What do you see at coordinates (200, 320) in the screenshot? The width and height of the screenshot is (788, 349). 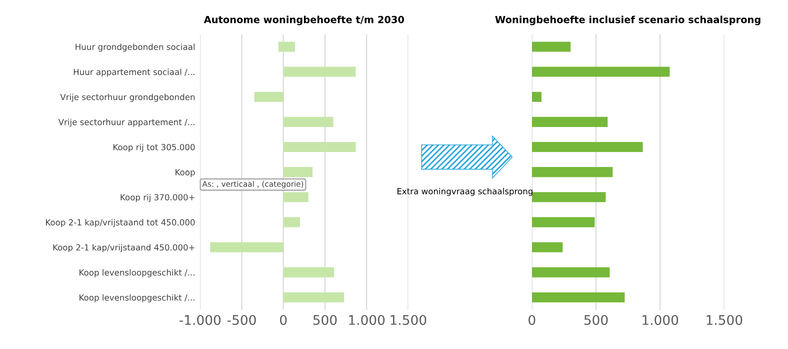 I see `x-tick-label: -1.000` at bounding box center [200, 320].